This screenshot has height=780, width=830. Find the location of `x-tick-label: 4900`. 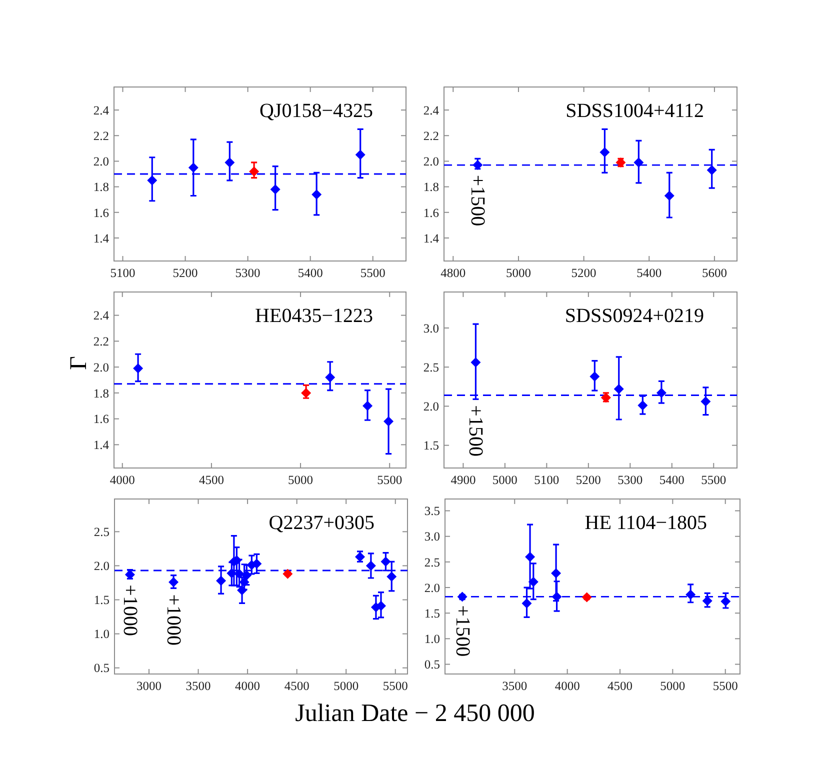

x-tick-label: 4900 is located at coordinates (463, 480).